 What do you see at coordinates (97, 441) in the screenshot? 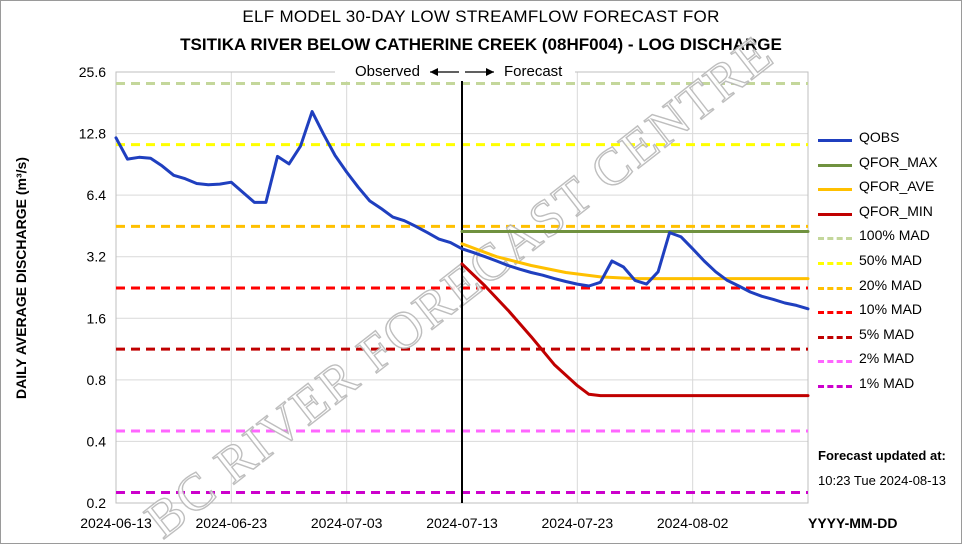
I see `y-tick-label: 0.4` at bounding box center [97, 441].